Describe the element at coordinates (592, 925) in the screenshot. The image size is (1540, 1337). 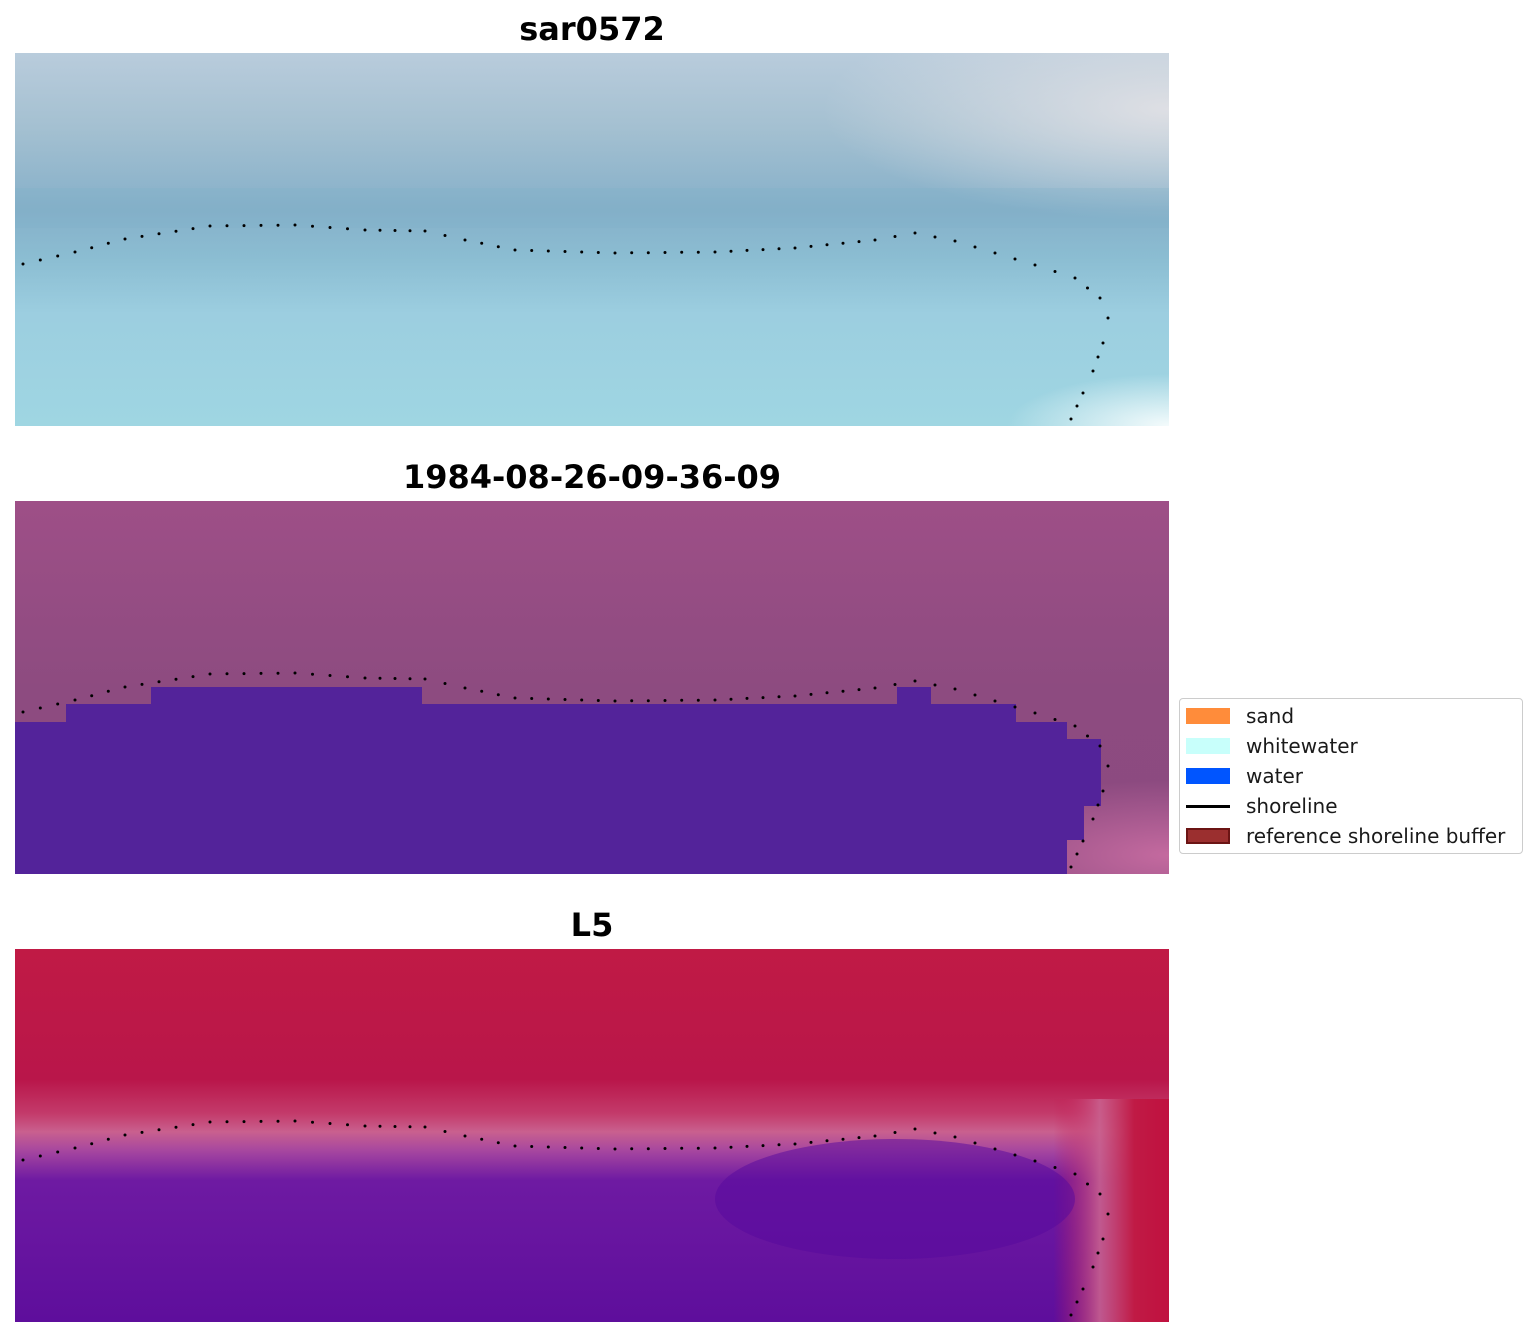
I see `panel-title-satellite: L5` at that location.